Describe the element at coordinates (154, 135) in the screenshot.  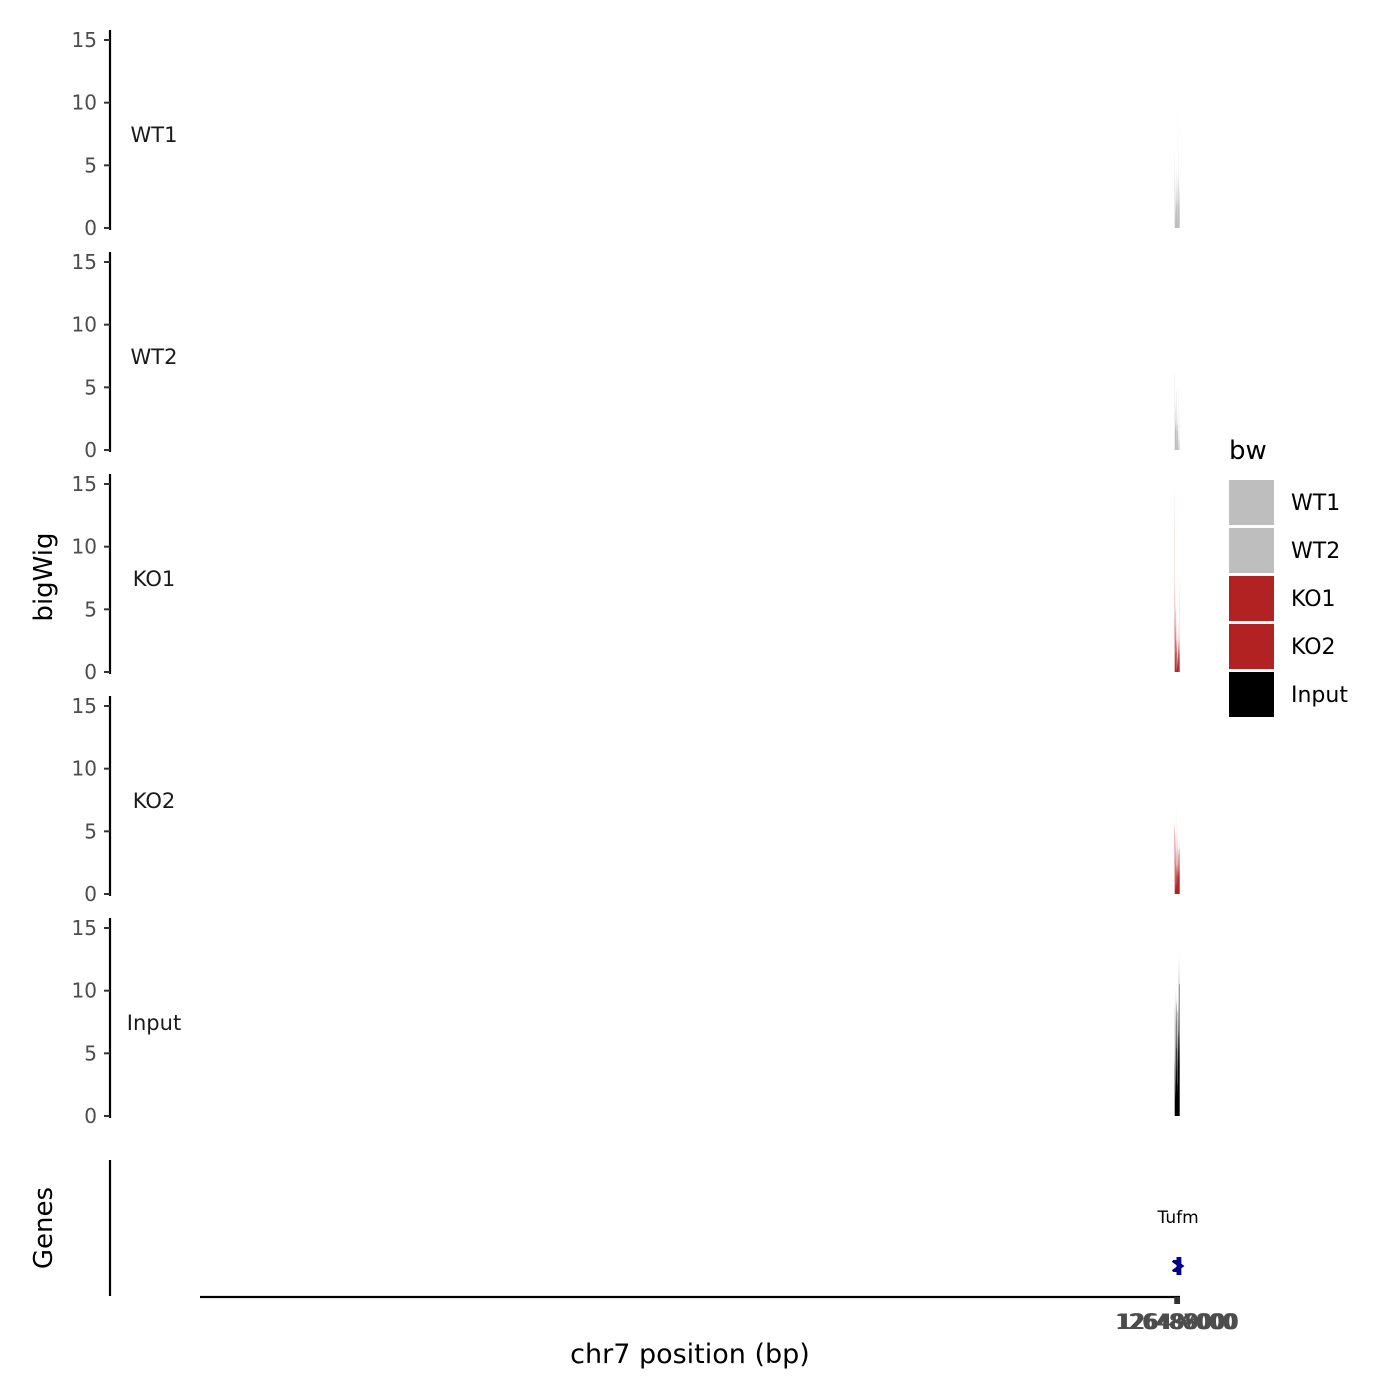
I see `panel-wt1-label: WT1` at that location.